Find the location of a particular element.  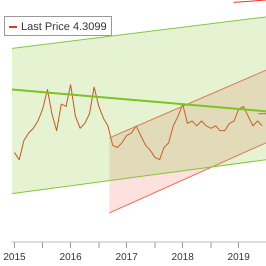

legend-label: Last Price 4.3099 is located at coordinates (64, 27).